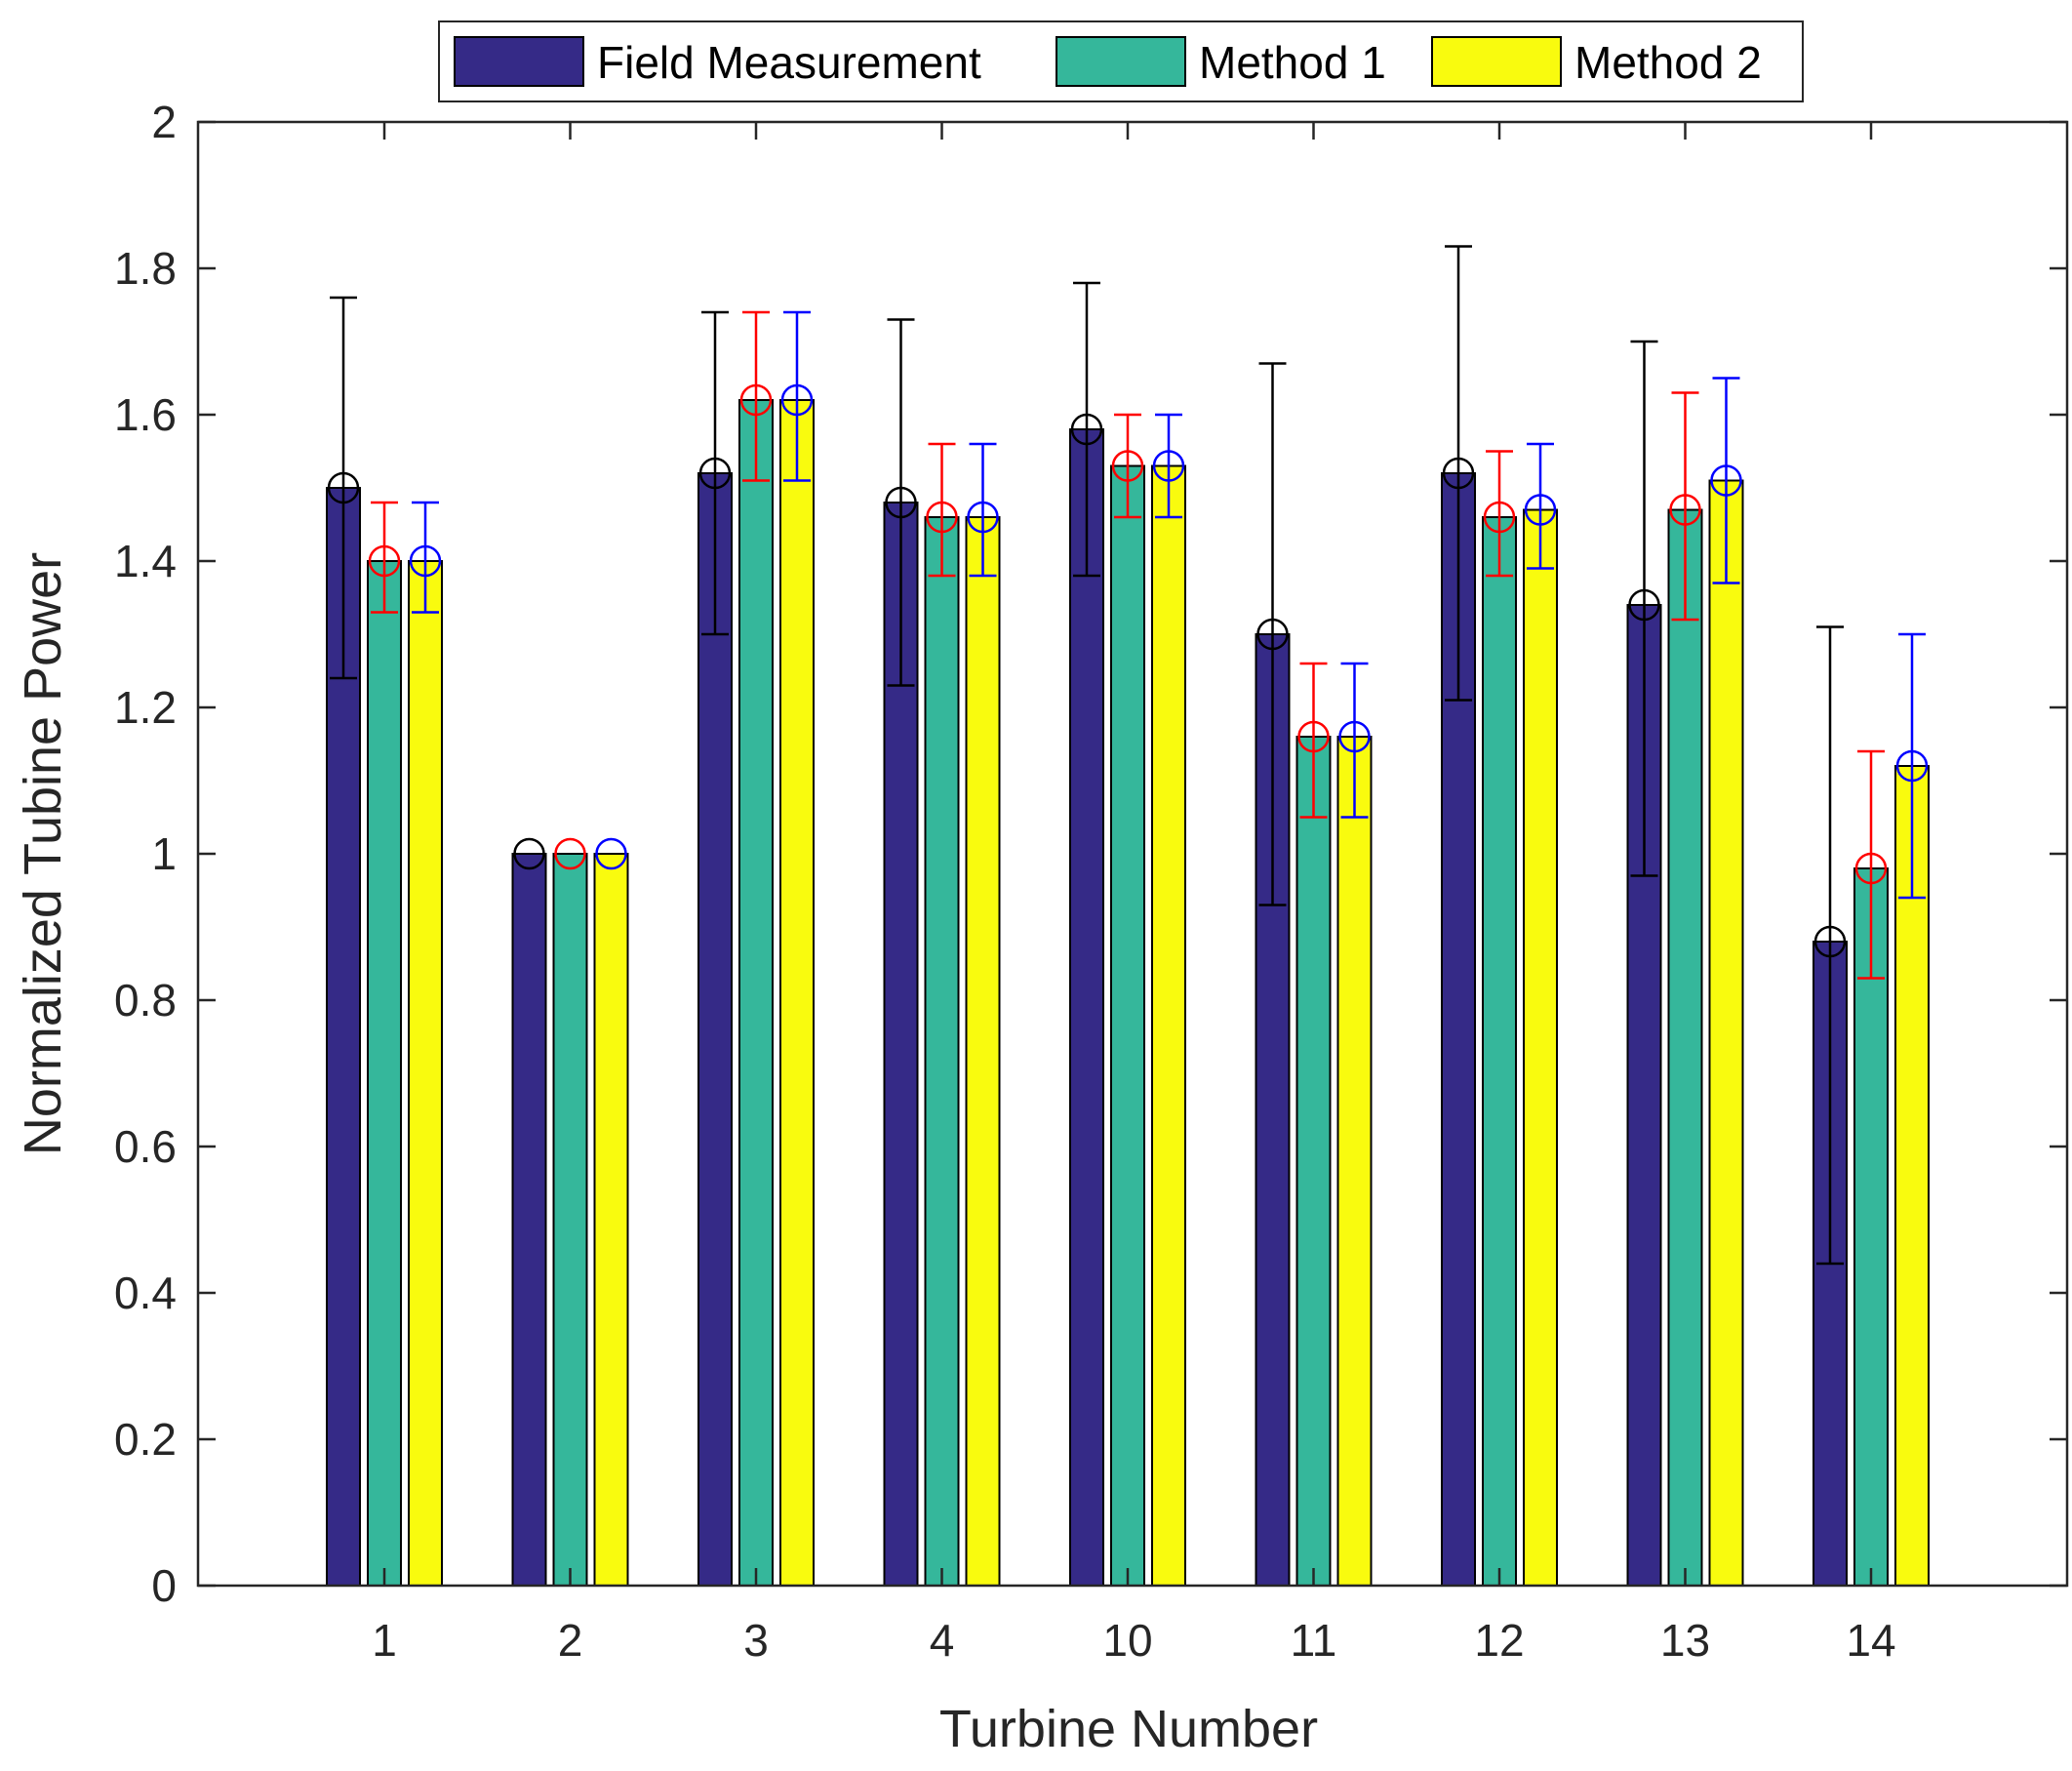 The image size is (2072, 1771). What do you see at coordinates (145, 561) in the screenshot?
I see `y-tick-label: 1.4` at bounding box center [145, 561].